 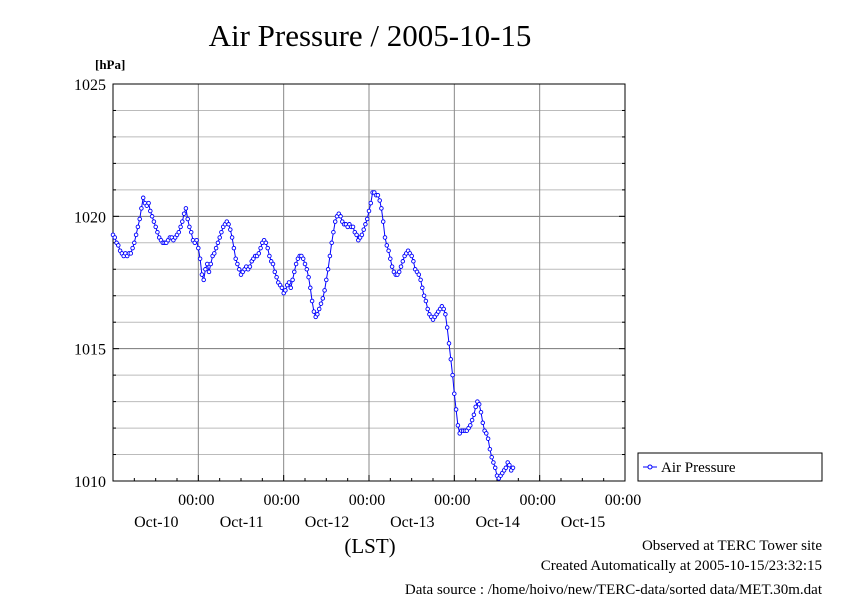 I want to click on x-axis-label: (LST), so click(x=369, y=546).